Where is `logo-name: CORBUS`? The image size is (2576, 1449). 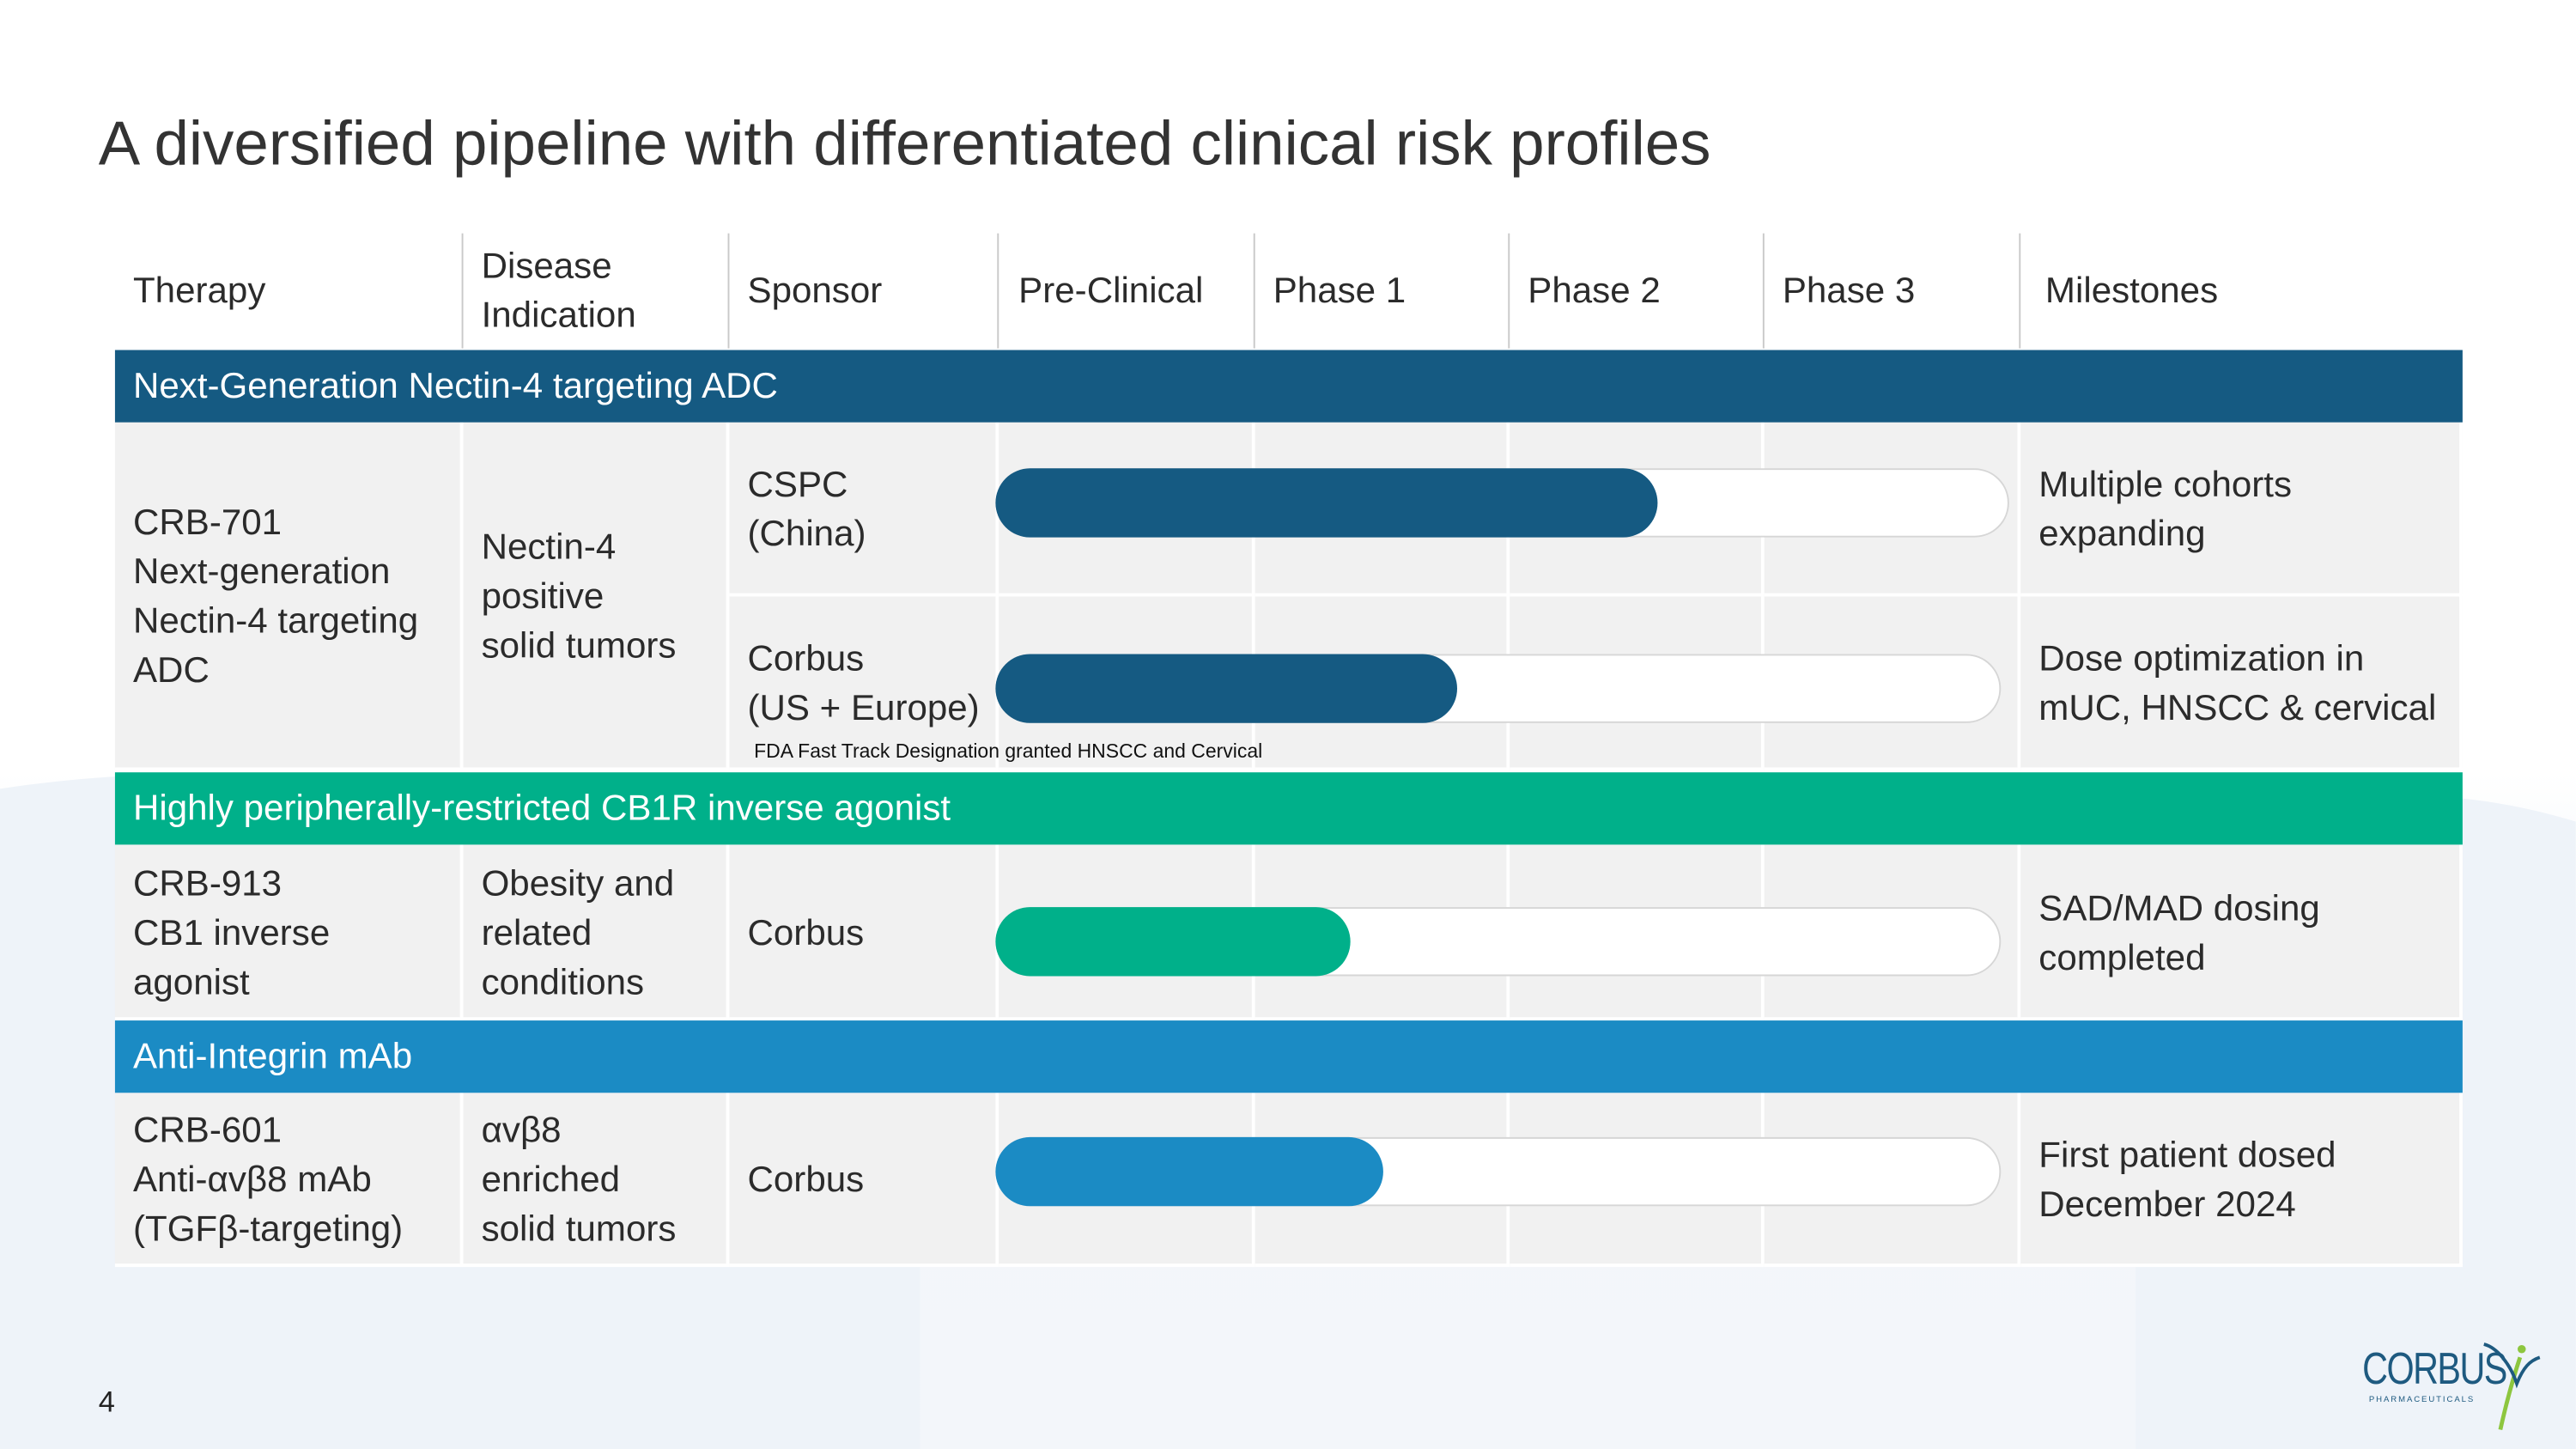
logo-name: CORBUS is located at coordinates (2434, 1368).